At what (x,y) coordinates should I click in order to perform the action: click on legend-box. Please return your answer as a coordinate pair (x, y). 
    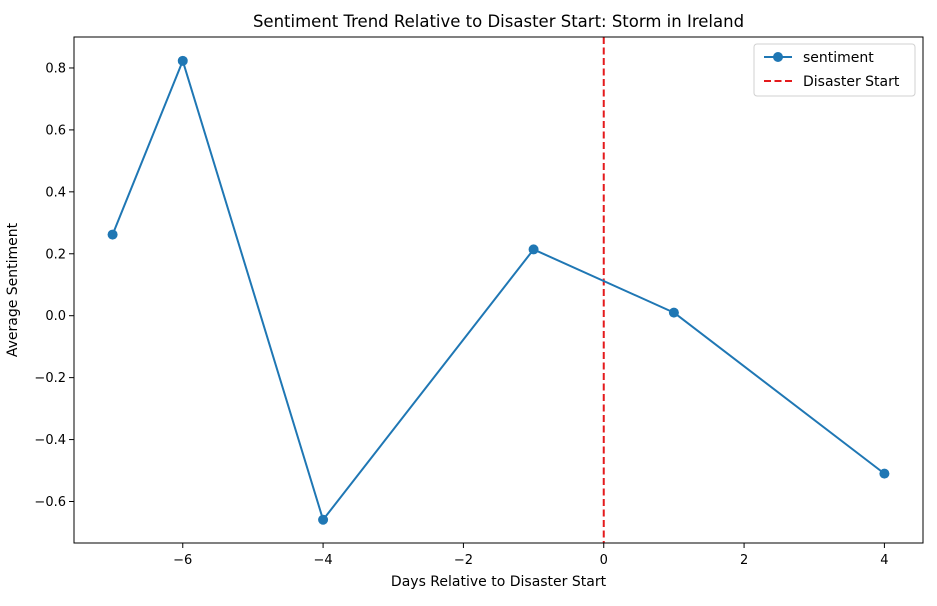
    Looking at the image, I should click on (834, 70).